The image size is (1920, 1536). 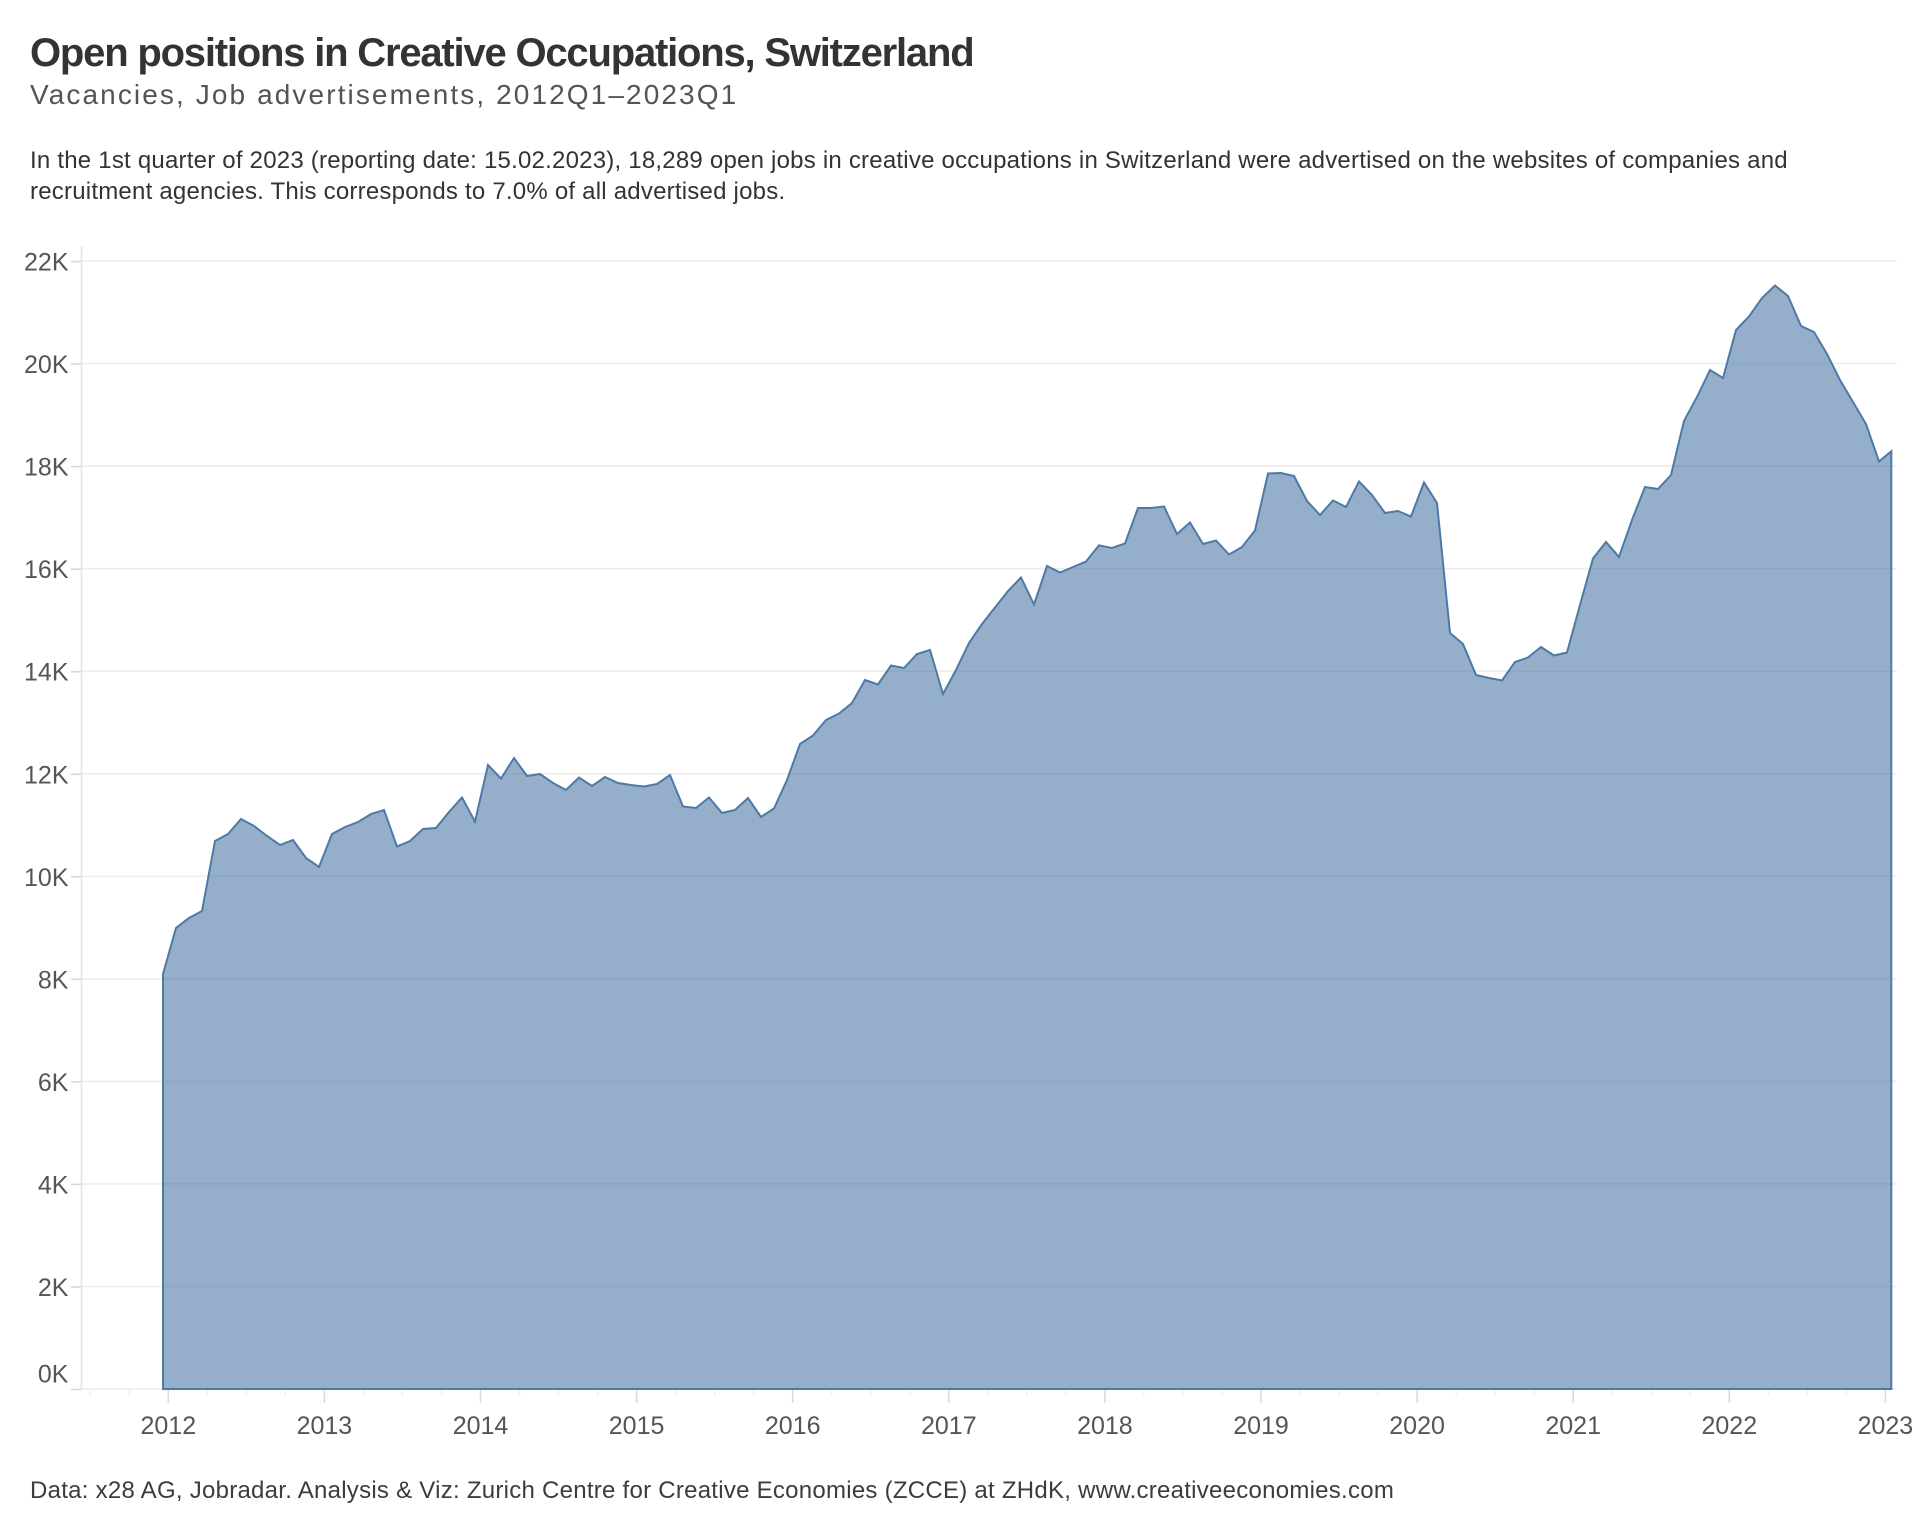 I want to click on svg-text: 2016, so click(x=793, y=1426).